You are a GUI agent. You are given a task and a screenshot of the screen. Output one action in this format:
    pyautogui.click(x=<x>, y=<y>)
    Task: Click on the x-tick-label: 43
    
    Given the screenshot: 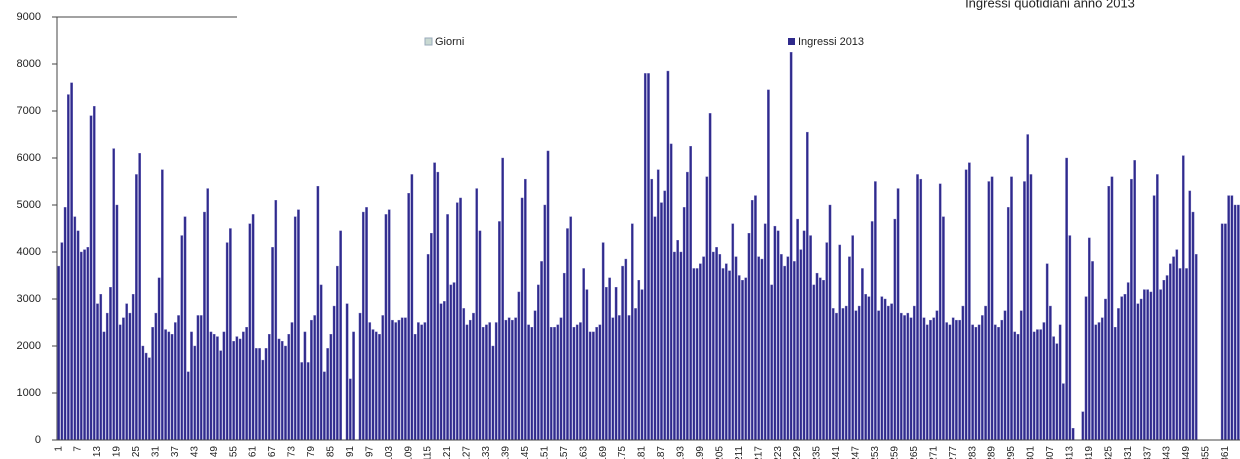 What is the action you would take?
    pyautogui.click(x=194, y=452)
    